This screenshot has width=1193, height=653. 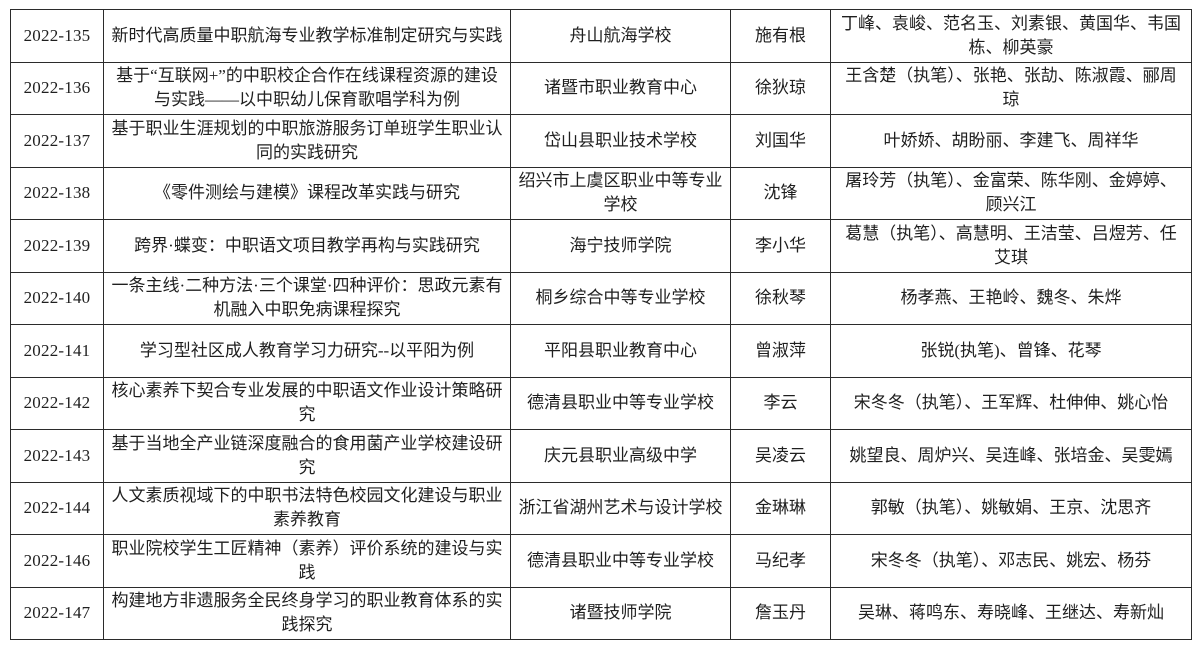 I want to click on project-members-cell: 姚望良、周炉兴、吴连峰、张培金、吴雯嫣, so click(x=1011, y=456).